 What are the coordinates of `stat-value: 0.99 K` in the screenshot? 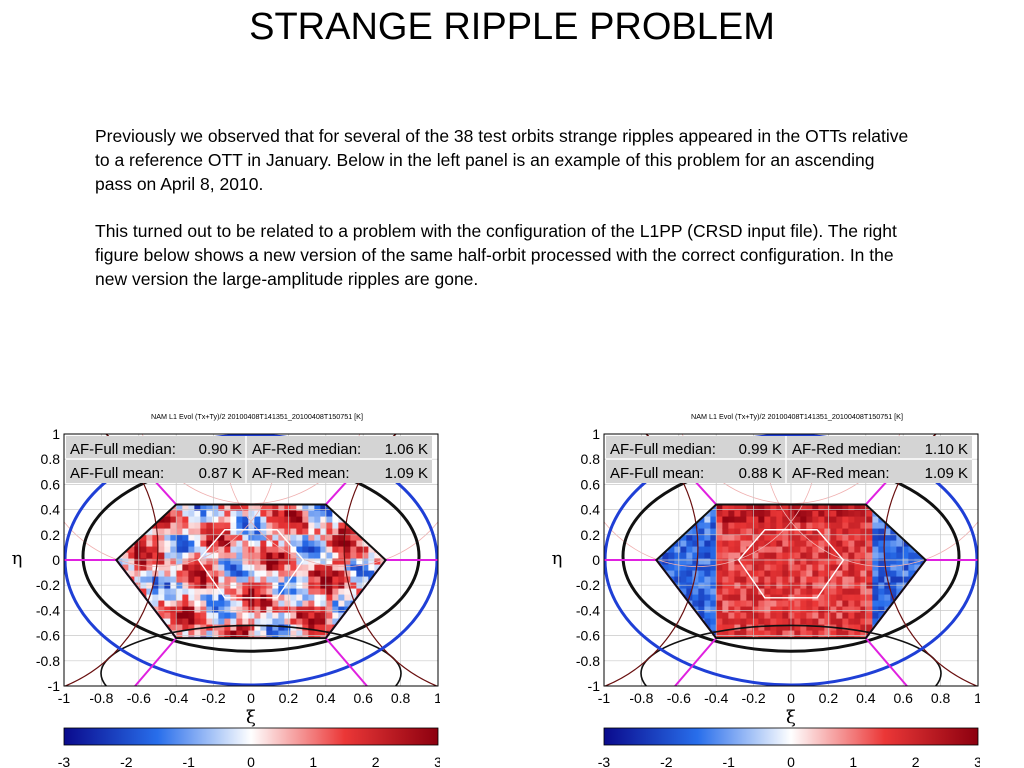 It's located at (760, 449).